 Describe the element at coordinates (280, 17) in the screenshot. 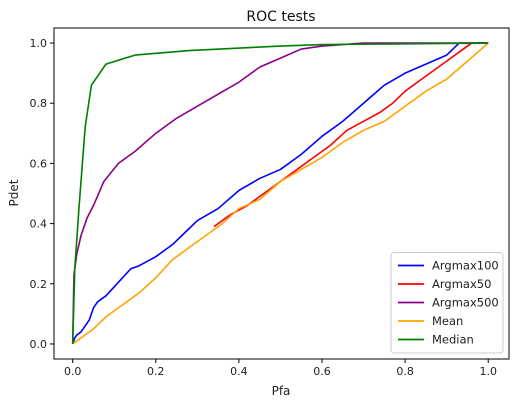

I see `chart-title: ROC tests` at that location.